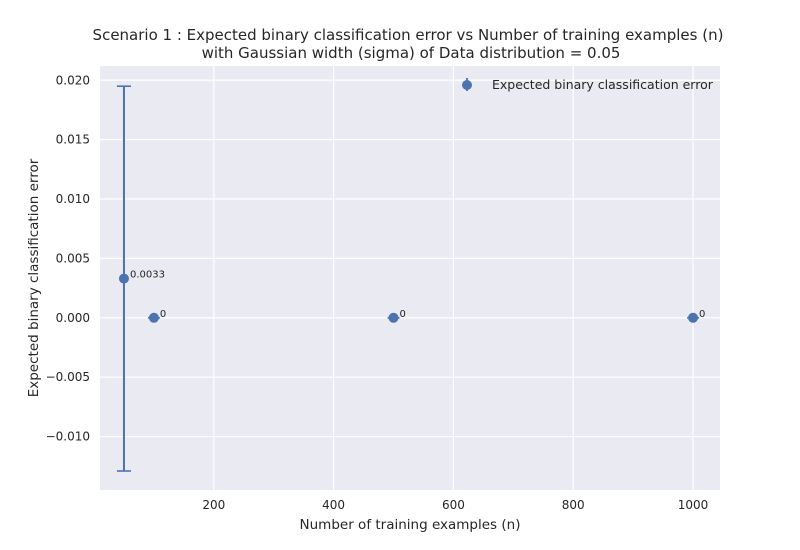 The width and height of the screenshot is (800, 550). What do you see at coordinates (693, 505) in the screenshot?
I see `x-tick-label: 1000` at bounding box center [693, 505].